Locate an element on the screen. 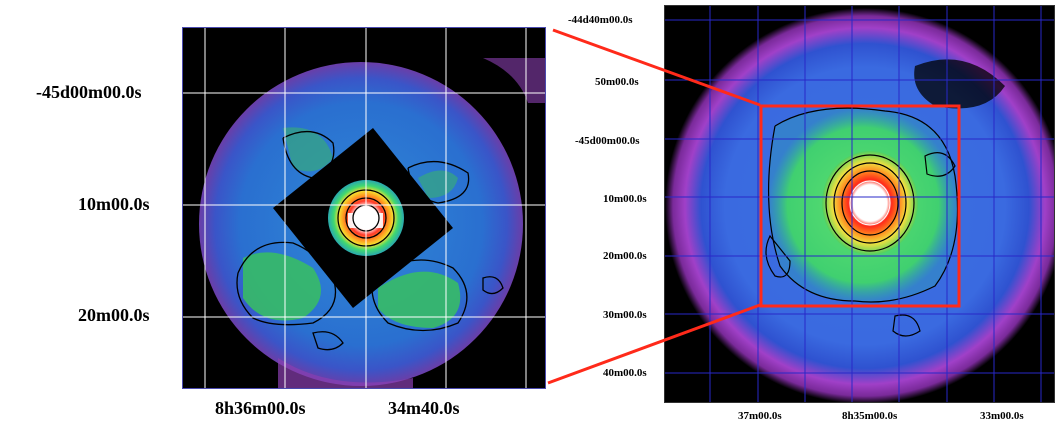 This screenshot has height=430, width=1058. right-ytick-4: 20m00.0s is located at coordinates (625, 256).